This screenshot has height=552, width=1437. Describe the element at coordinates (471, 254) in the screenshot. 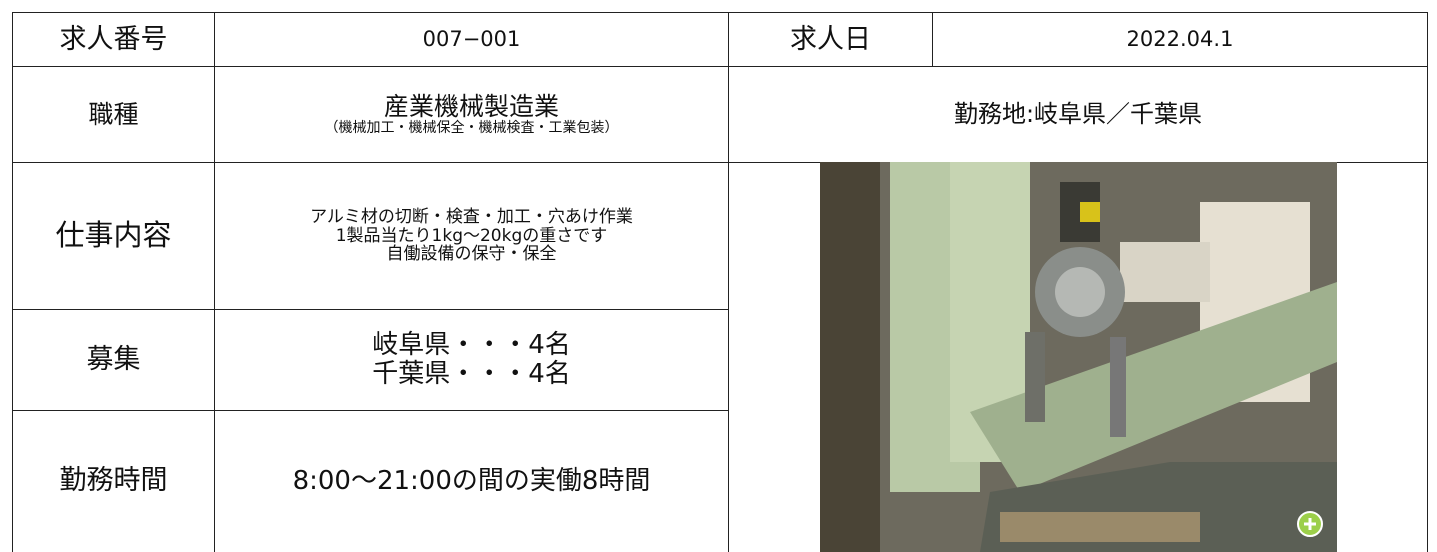

I see `text-line: 自働設備の保守・保全` at that location.